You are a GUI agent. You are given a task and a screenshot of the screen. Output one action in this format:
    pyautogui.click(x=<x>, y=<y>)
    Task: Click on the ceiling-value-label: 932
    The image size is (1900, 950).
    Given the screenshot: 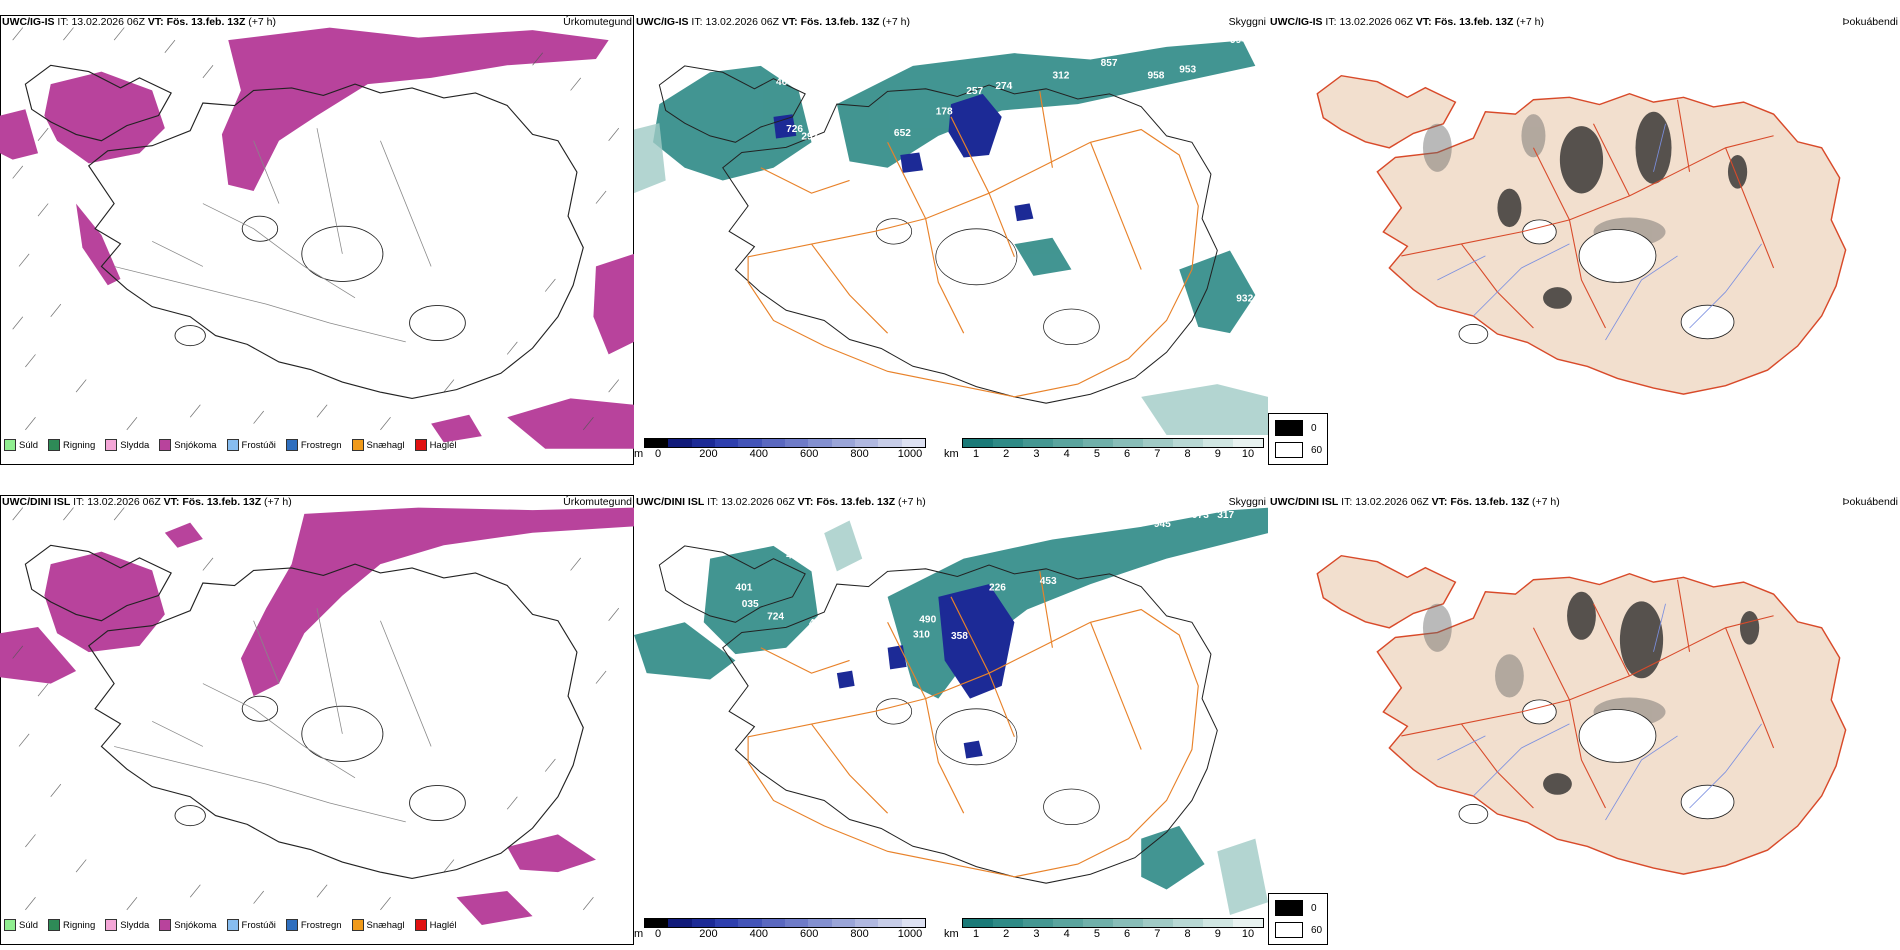 What is the action you would take?
    pyautogui.click(x=1244, y=298)
    